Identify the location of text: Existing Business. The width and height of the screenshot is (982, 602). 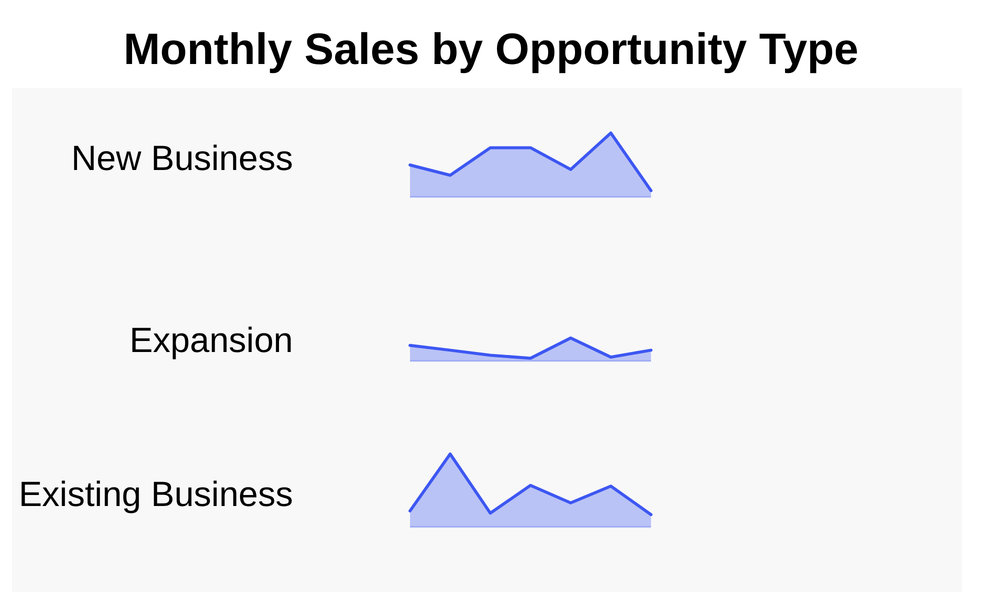
(155, 494).